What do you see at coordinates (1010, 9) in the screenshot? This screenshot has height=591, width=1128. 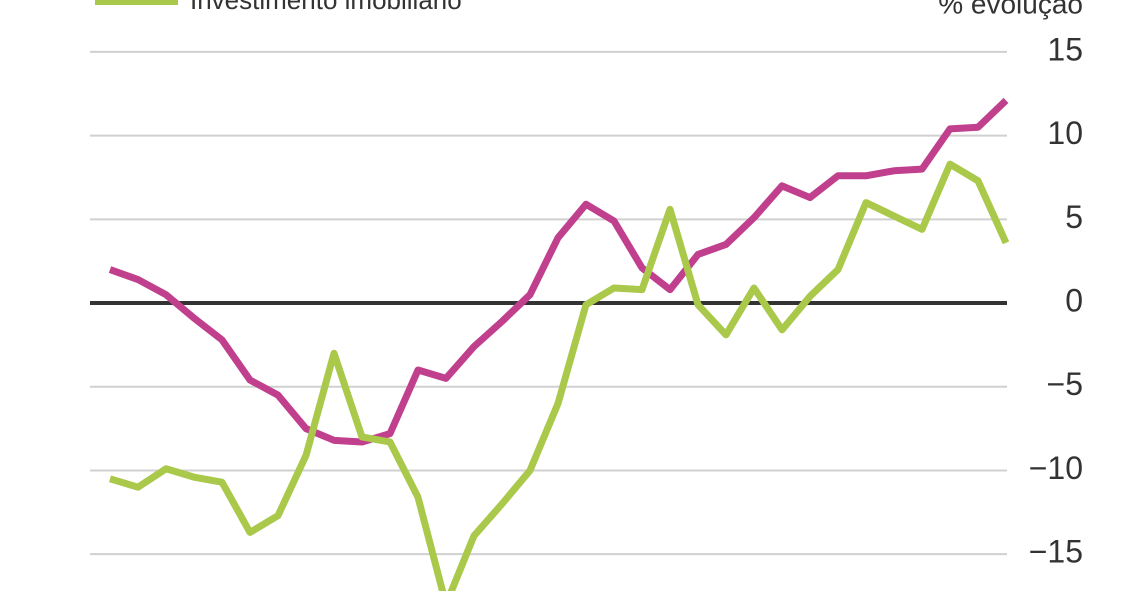 I see `y-axis-label: % evolução` at bounding box center [1010, 9].